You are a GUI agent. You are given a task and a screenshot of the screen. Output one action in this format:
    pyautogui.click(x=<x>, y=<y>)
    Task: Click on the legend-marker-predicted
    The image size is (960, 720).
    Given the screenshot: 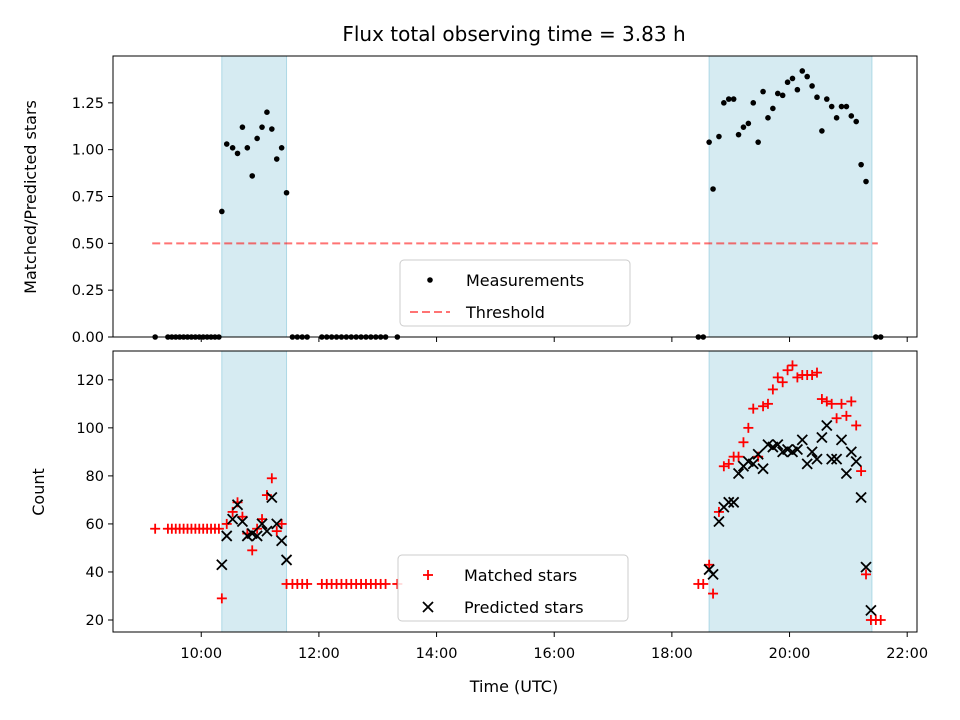 What is the action you would take?
    pyautogui.click(x=428, y=607)
    